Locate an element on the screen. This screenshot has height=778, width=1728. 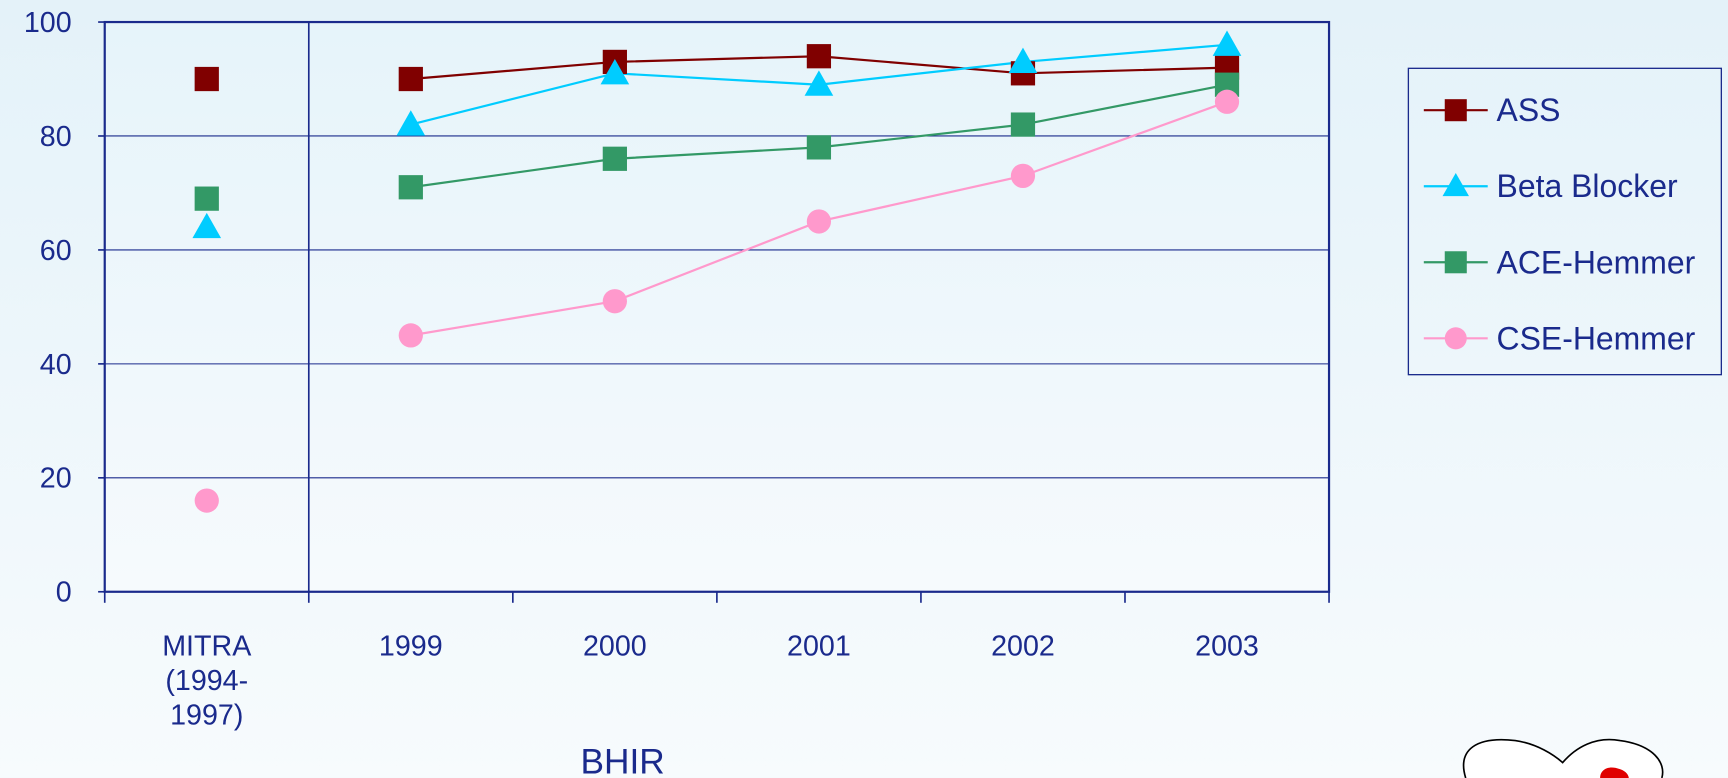
y-tick-label: 100 is located at coordinates (48, 23).